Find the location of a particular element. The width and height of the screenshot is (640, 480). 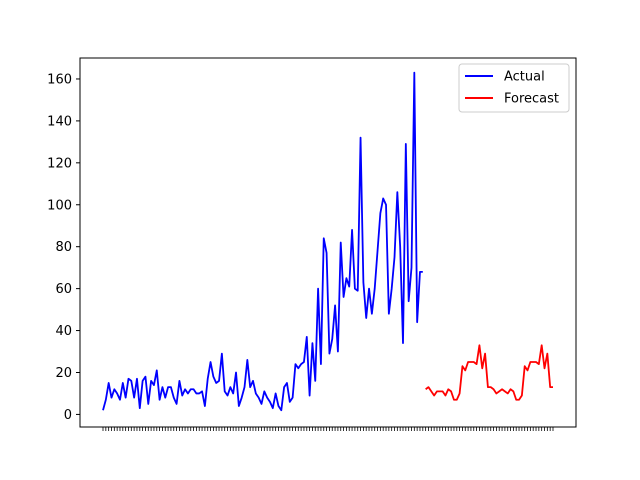

legend-label-forecast: Forecast is located at coordinates (531, 99).